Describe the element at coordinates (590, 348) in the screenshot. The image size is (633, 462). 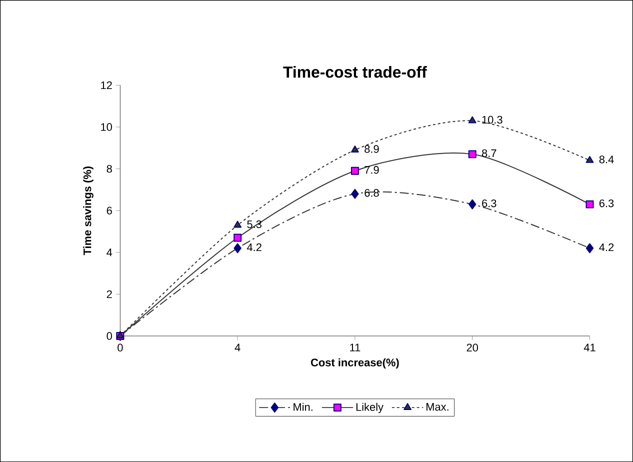
I see `x-tick-label: 41` at that location.